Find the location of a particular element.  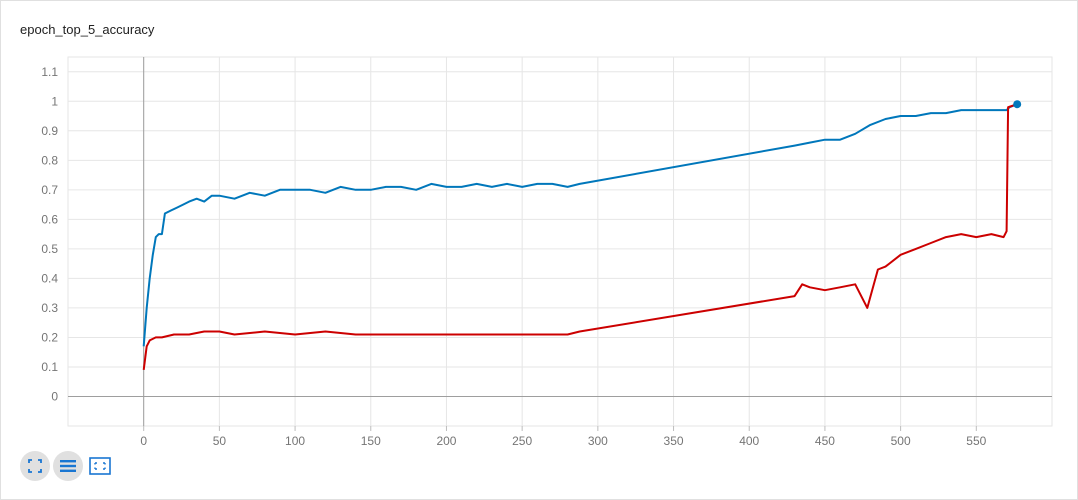

x-tick-label: 0 is located at coordinates (143, 441).